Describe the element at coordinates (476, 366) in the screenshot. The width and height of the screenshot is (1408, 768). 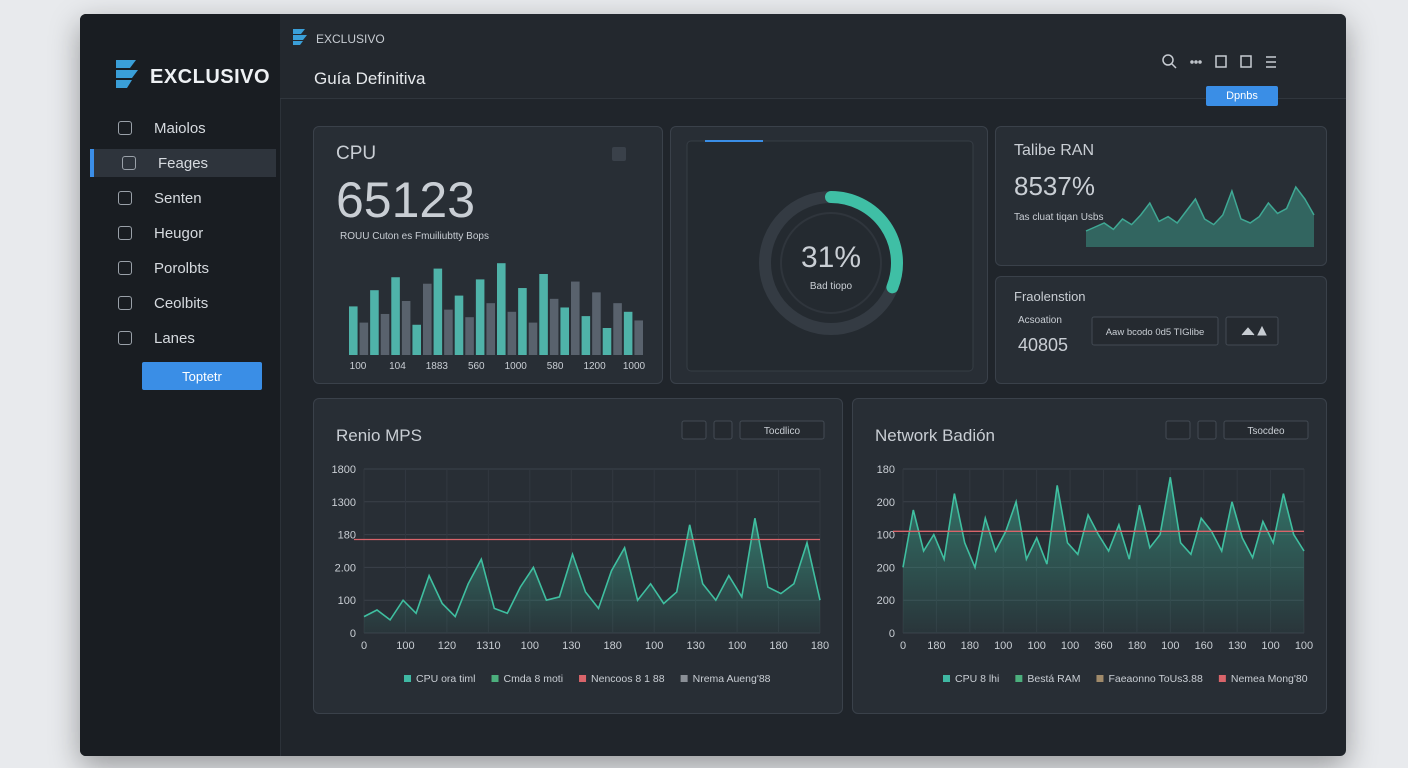
I see `x-label: 560` at that location.